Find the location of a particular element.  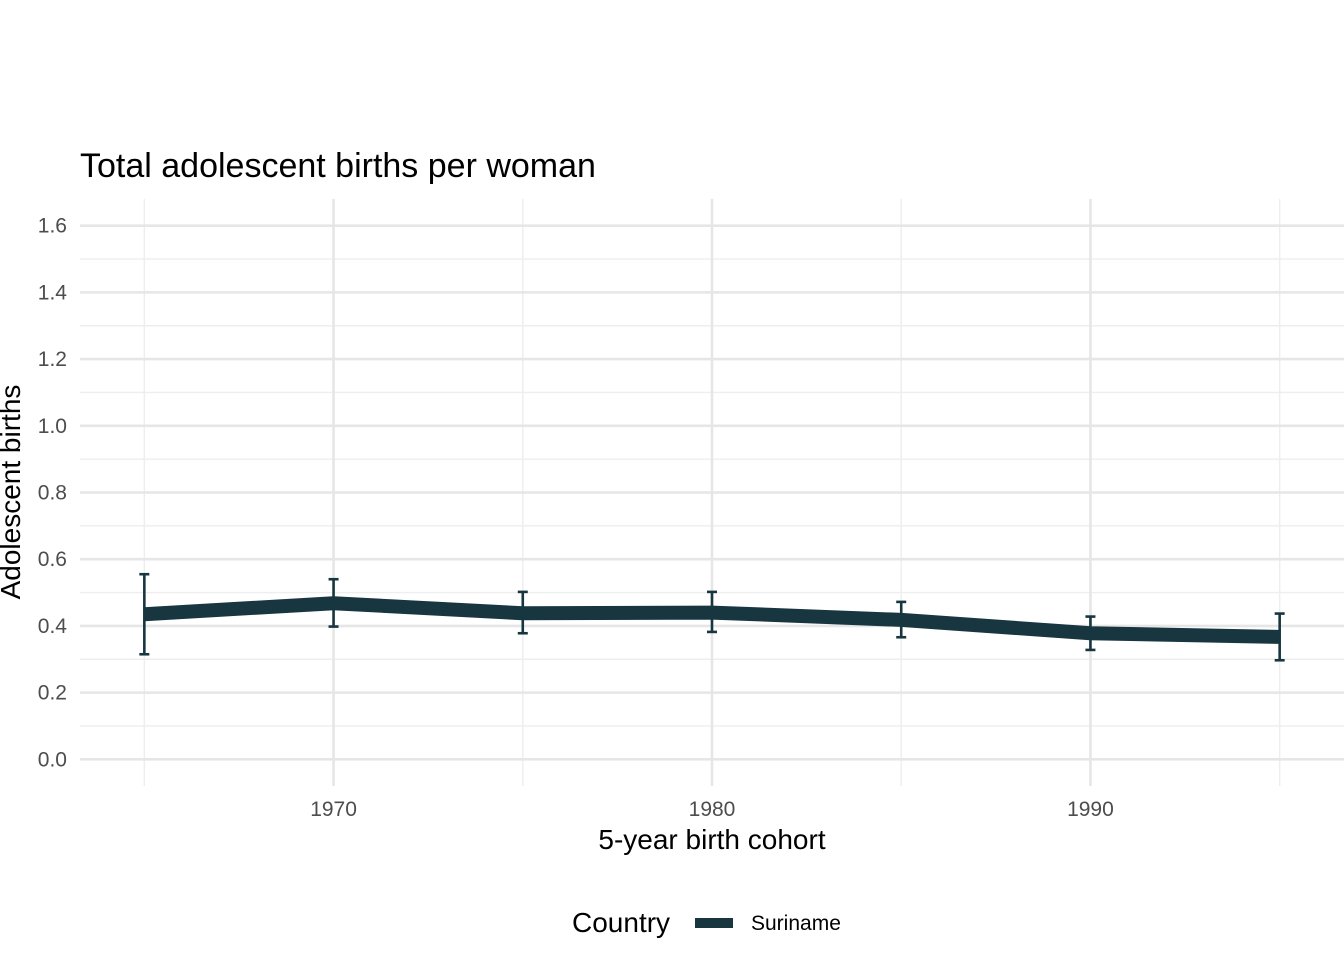

x-tick-label: 1970 is located at coordinates (333, 809).